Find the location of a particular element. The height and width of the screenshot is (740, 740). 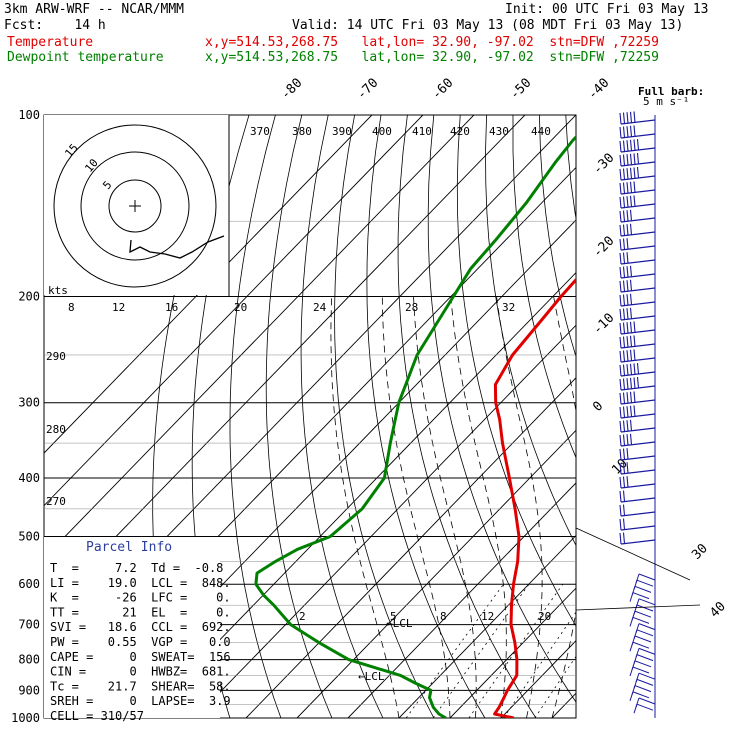

isotherm-label: -40 is located at coordinates (598, 89).